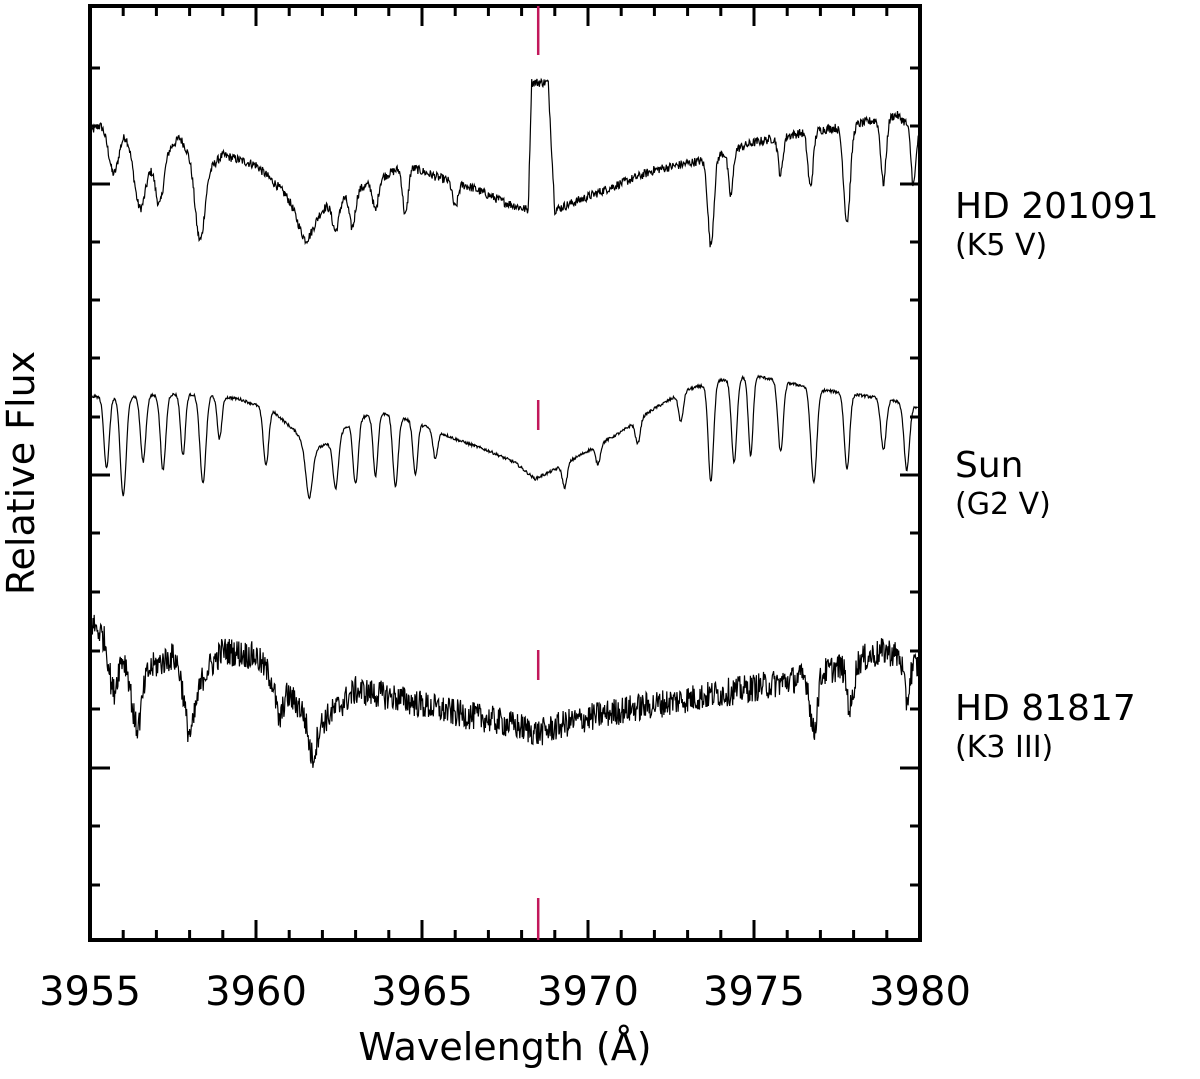  Describe the element at coordinates (504, 1047) in the screenshot. I see `x-axis-title: Wavelength (Å)` at that location.